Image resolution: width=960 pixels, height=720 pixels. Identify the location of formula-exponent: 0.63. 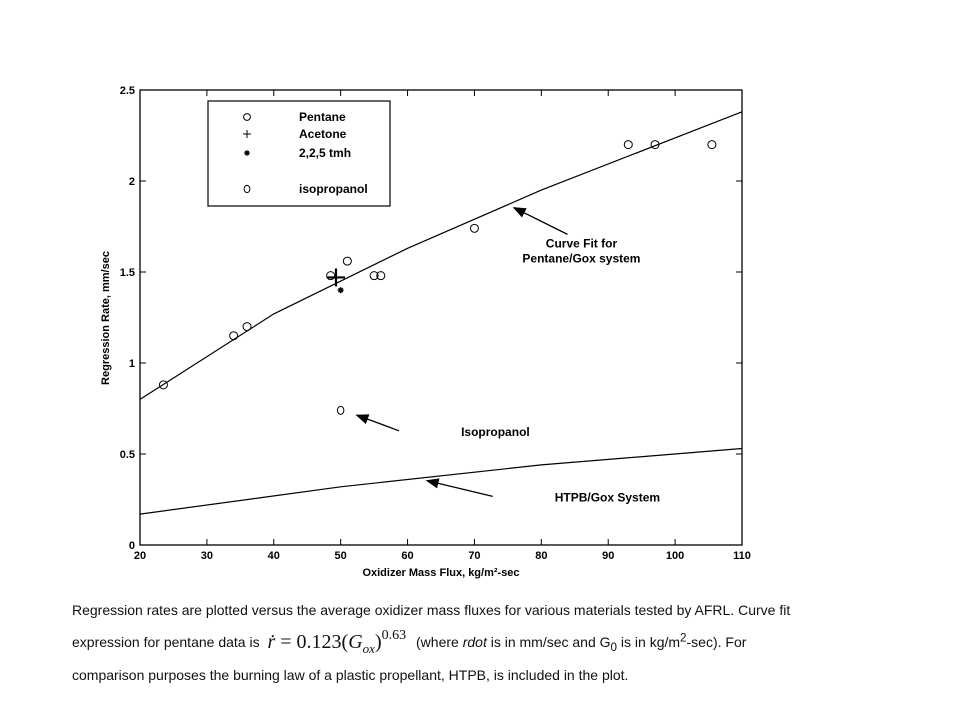
(394, 635).